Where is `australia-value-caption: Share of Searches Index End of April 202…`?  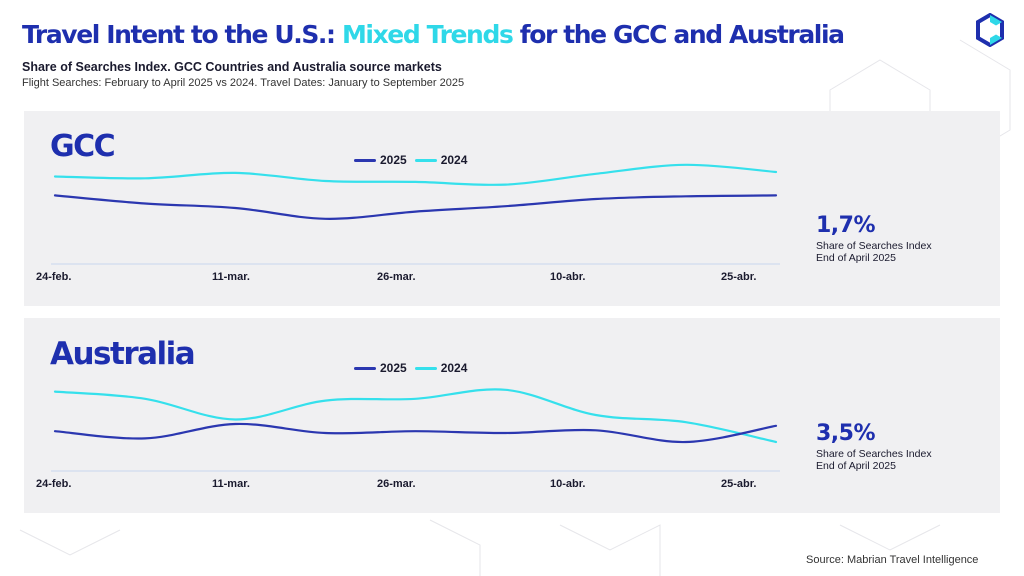
australia-value-caption: Share of Searches Index End of April 202… is located at coordinates (901, 460).